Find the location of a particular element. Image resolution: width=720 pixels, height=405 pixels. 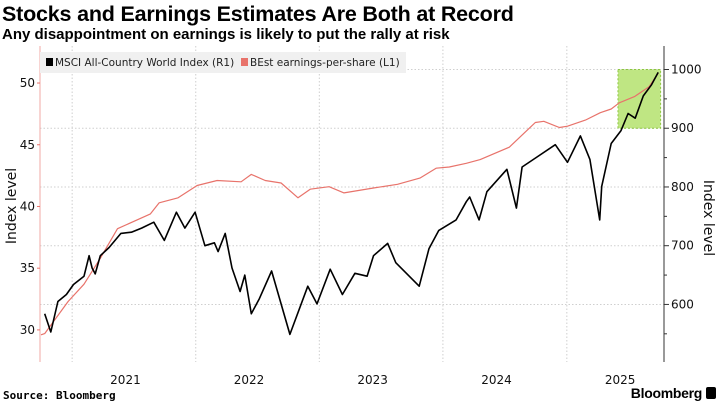

right-tick-label: 1000 is located at coordinates (686, 69).